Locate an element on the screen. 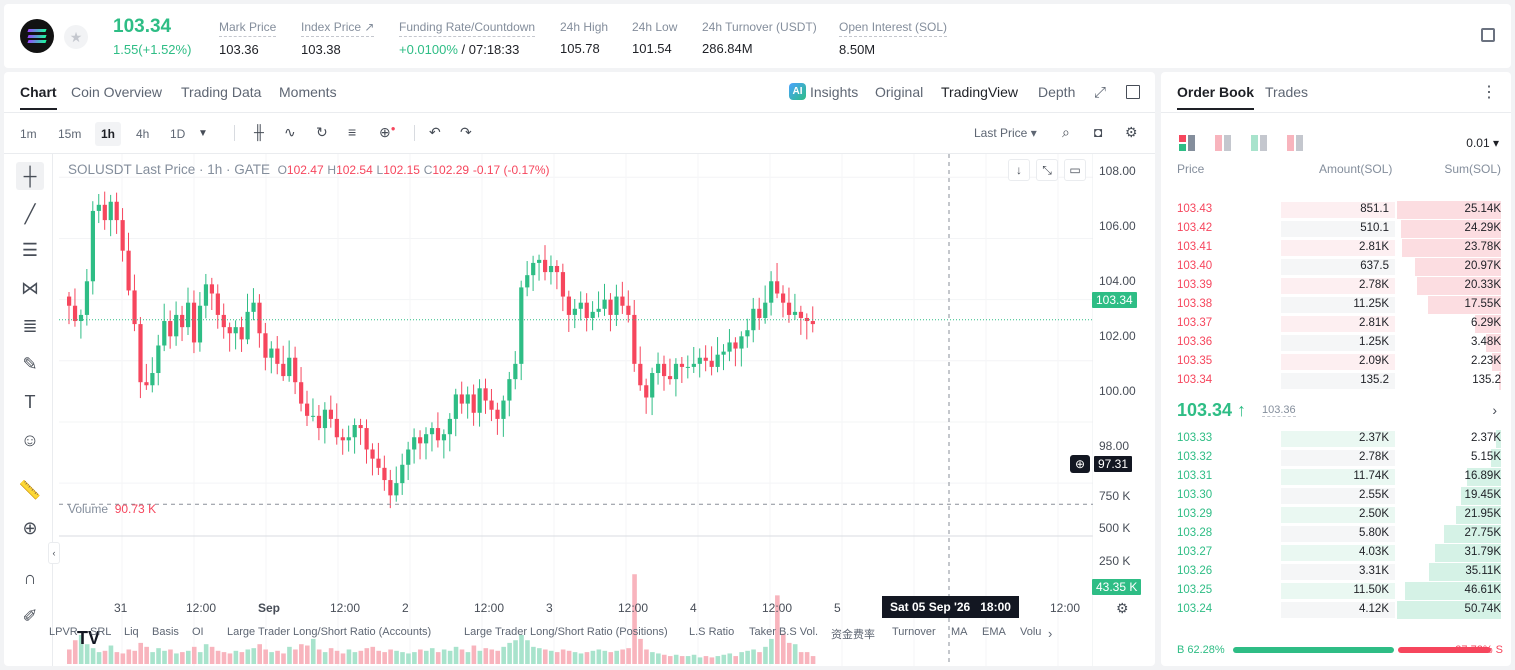  chart-settings-icon: ⚙ is located at coordinates (1122, 608).